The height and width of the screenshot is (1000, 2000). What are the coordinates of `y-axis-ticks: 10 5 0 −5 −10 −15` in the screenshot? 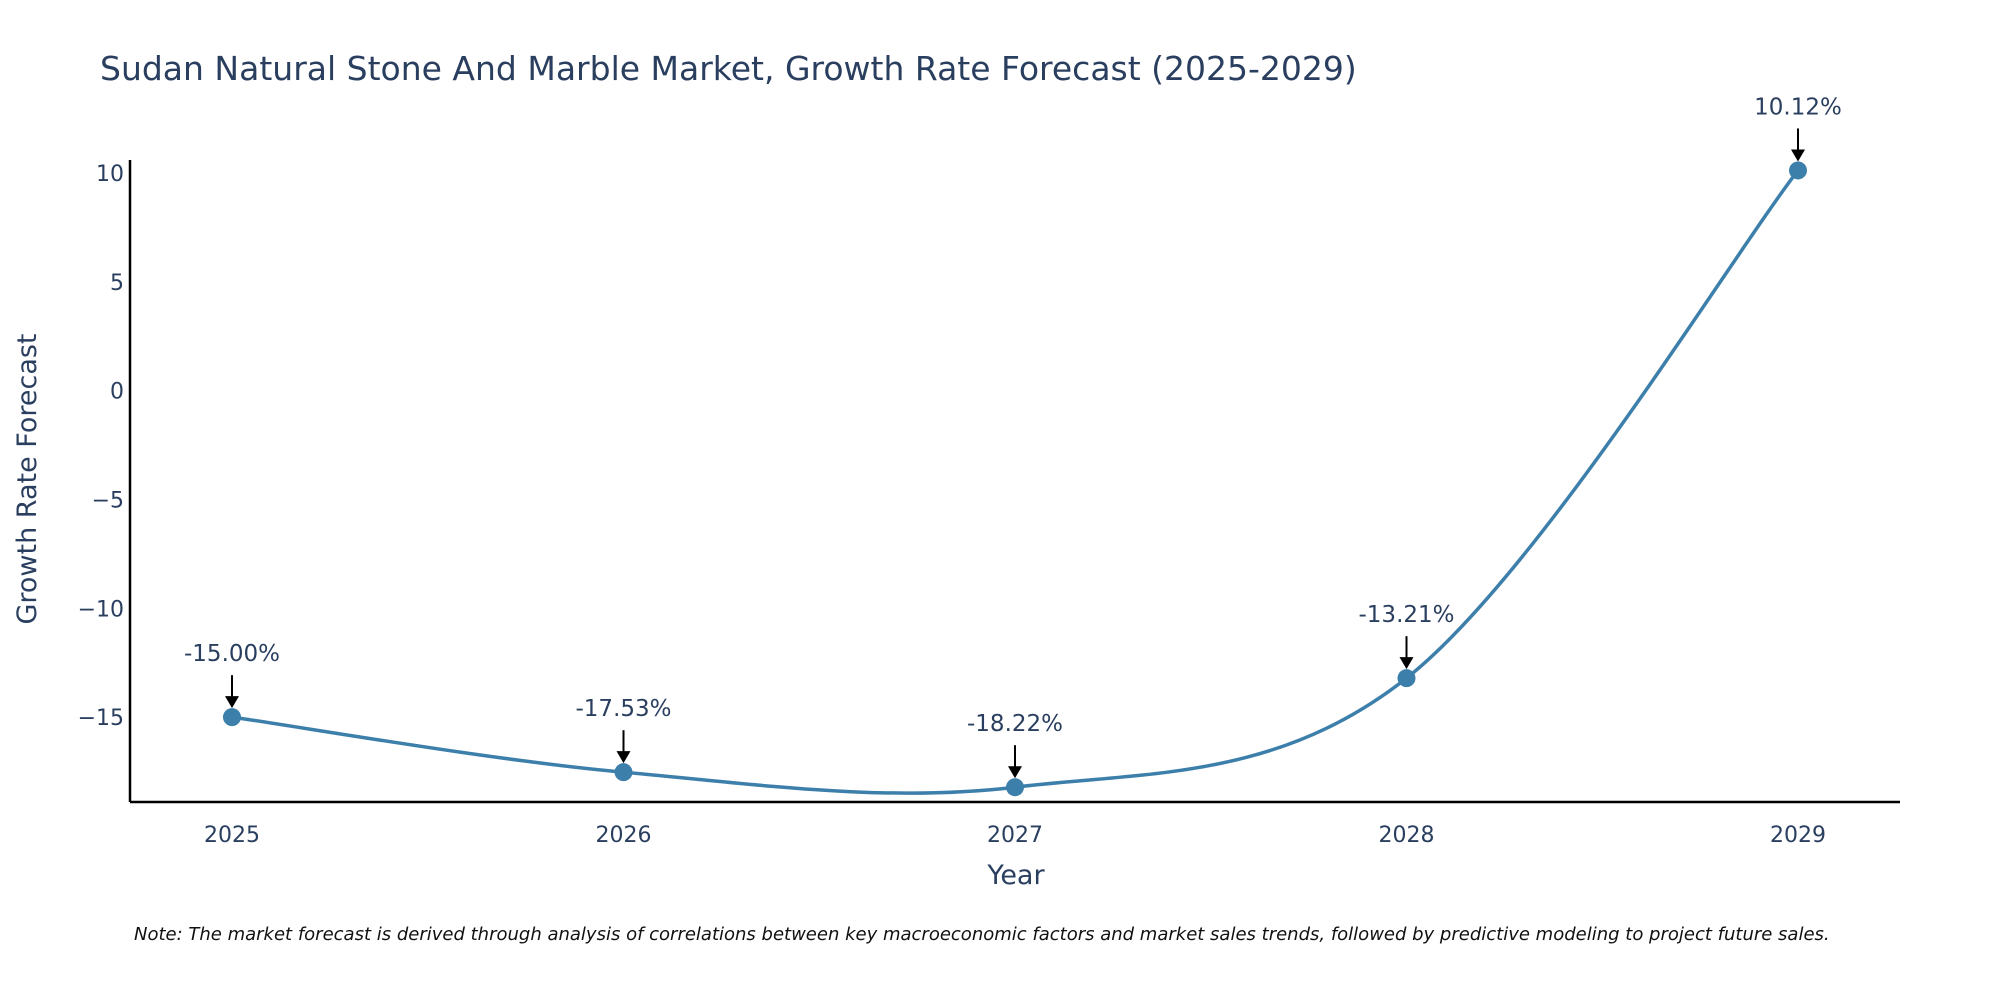 It's located at (101, 446).